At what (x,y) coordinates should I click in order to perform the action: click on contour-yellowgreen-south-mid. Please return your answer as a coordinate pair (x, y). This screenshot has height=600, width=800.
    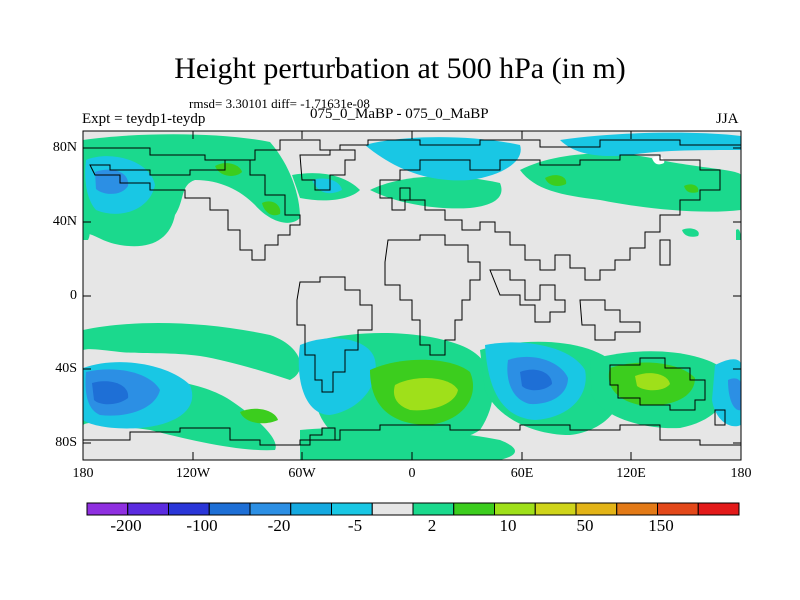
    Looking at the image, I should click on (425, 394).